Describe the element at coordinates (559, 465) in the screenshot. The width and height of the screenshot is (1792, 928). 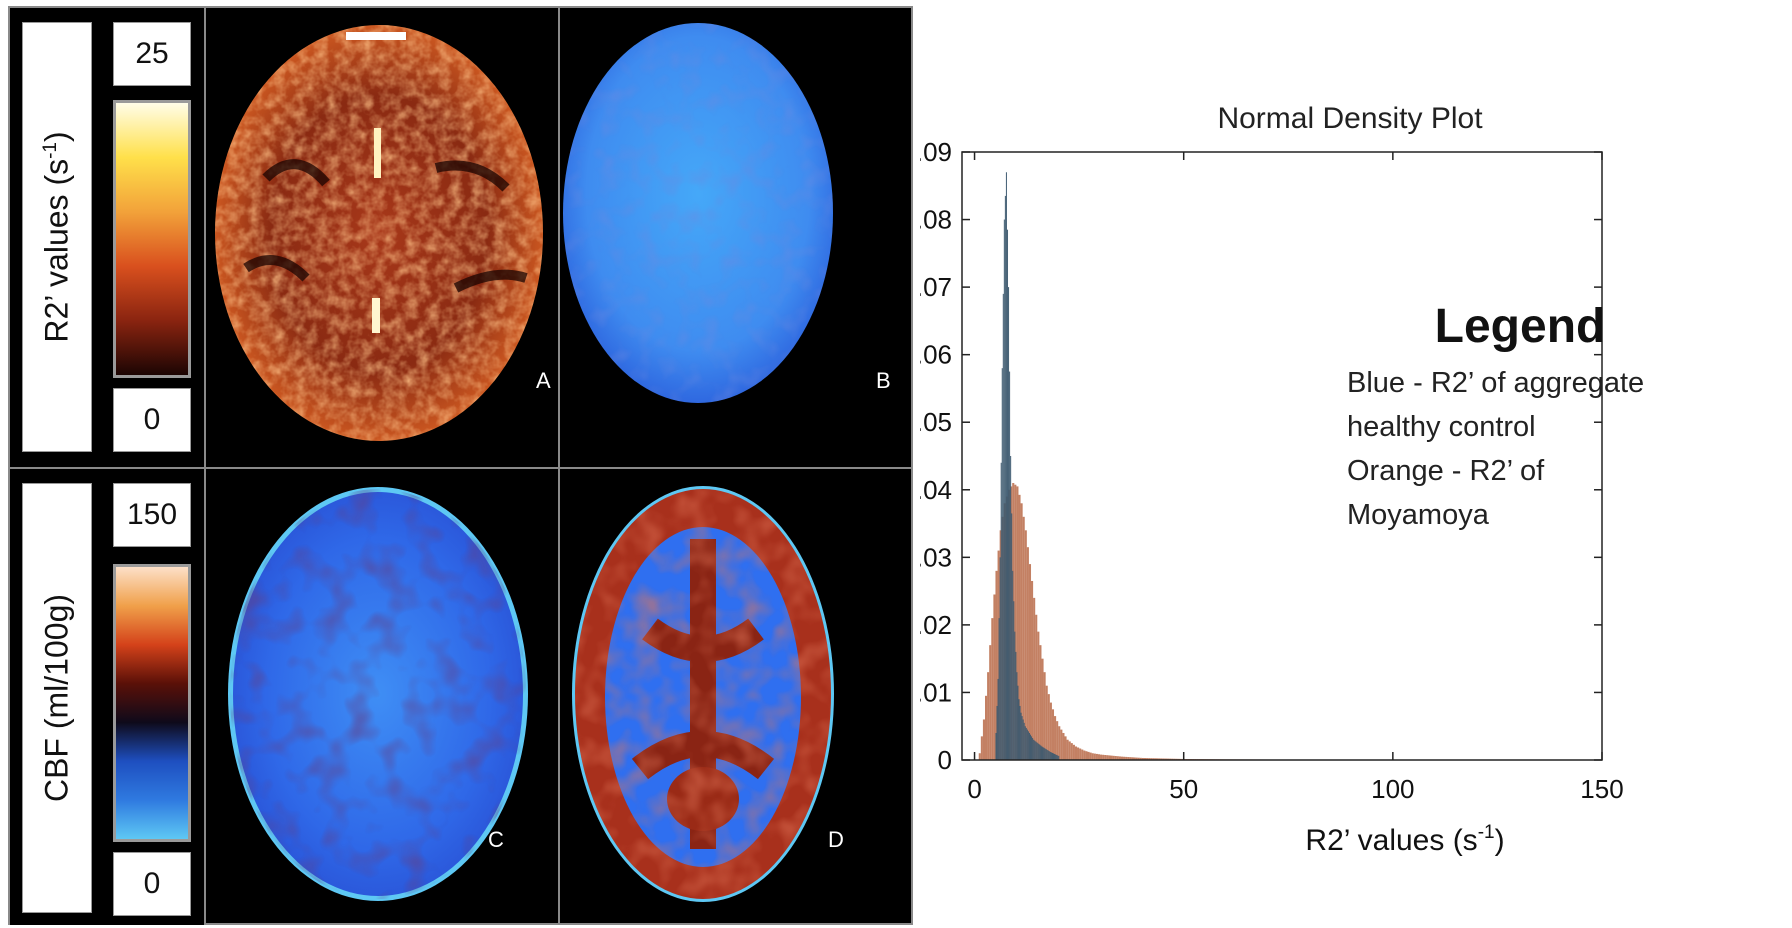
I see `grid-divider-v2` at that location.